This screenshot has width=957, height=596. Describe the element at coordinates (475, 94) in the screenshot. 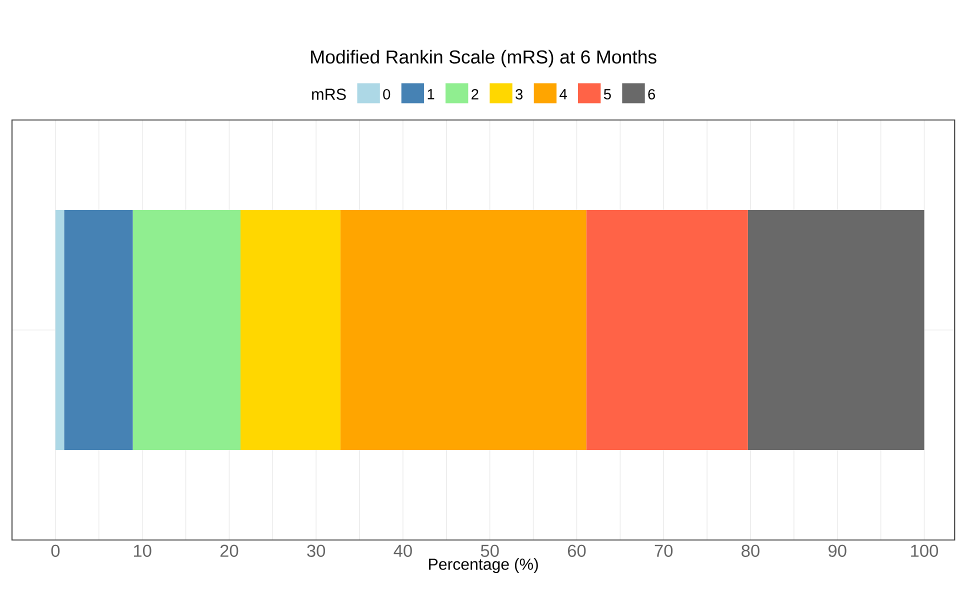

I see `legend-label: 2` at that location.